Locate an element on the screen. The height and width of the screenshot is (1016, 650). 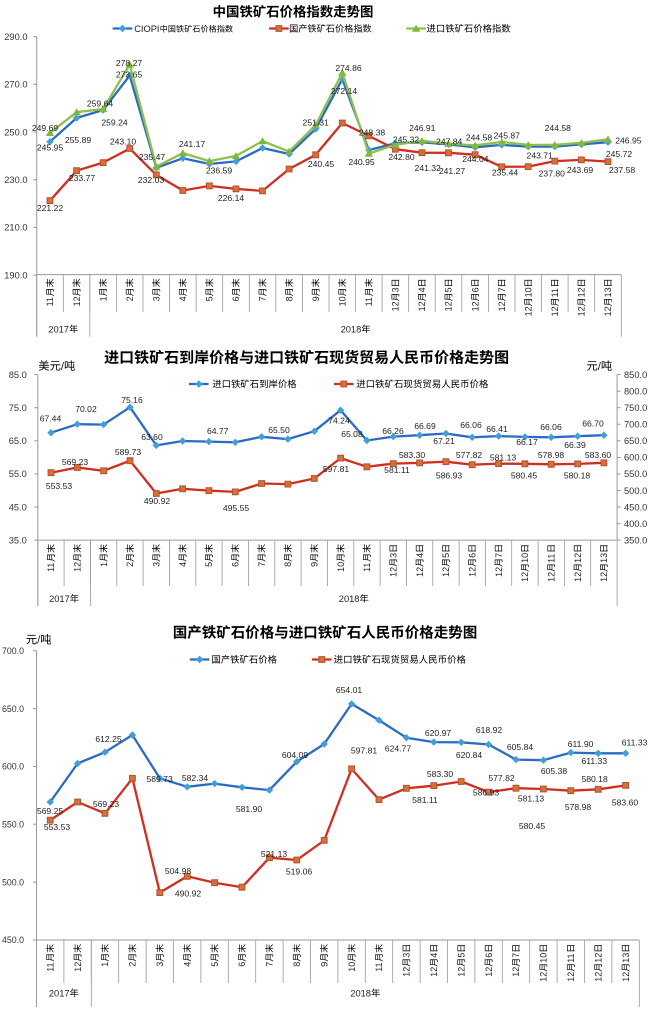
svg-text: 45.0 is located at coordinates (18, 507).